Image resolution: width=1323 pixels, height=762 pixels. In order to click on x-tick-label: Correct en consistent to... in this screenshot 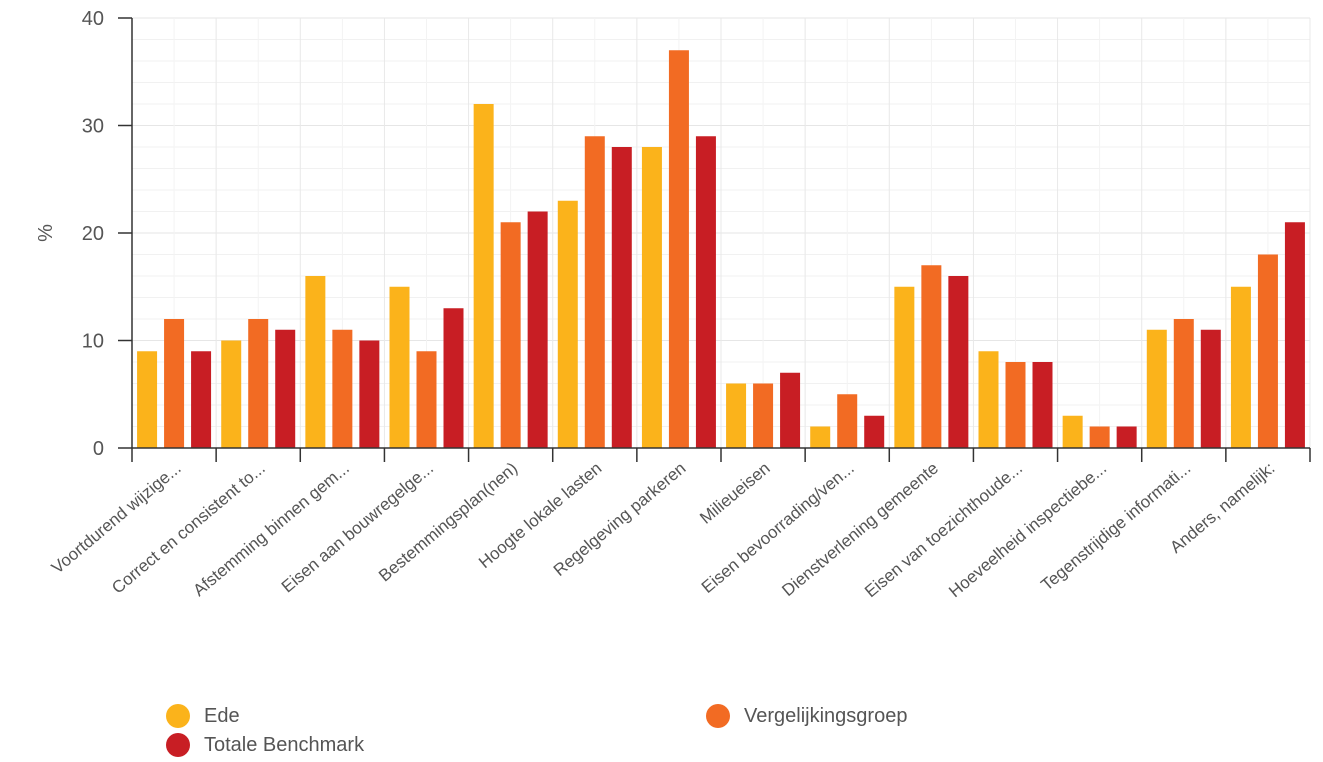, I will do `click(188, 528)`.